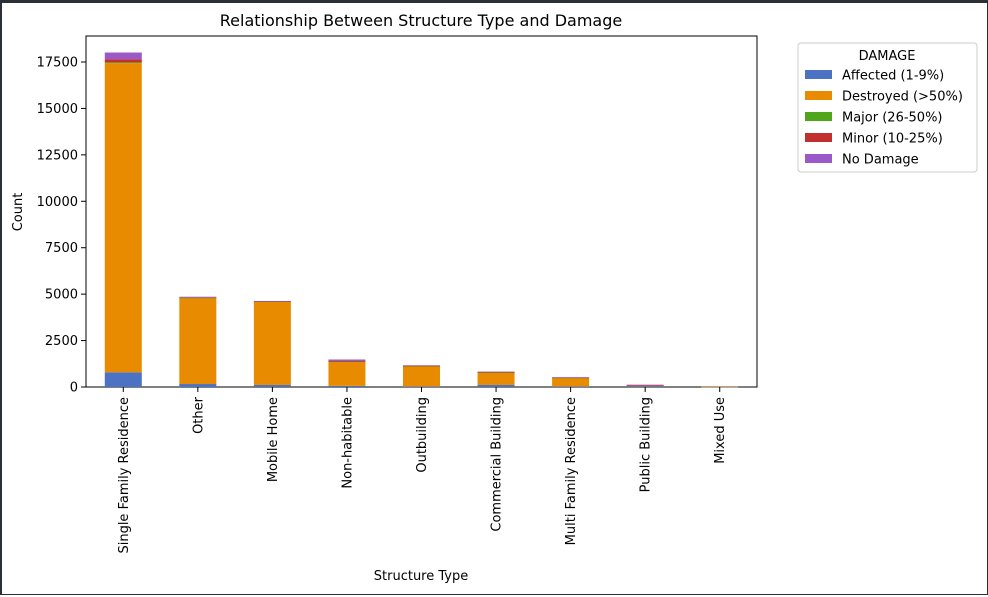 Image resolution: width=988 pixels, height=597 pixels. I want to click on x-axis-label: Structure Type, so click(421, 576).